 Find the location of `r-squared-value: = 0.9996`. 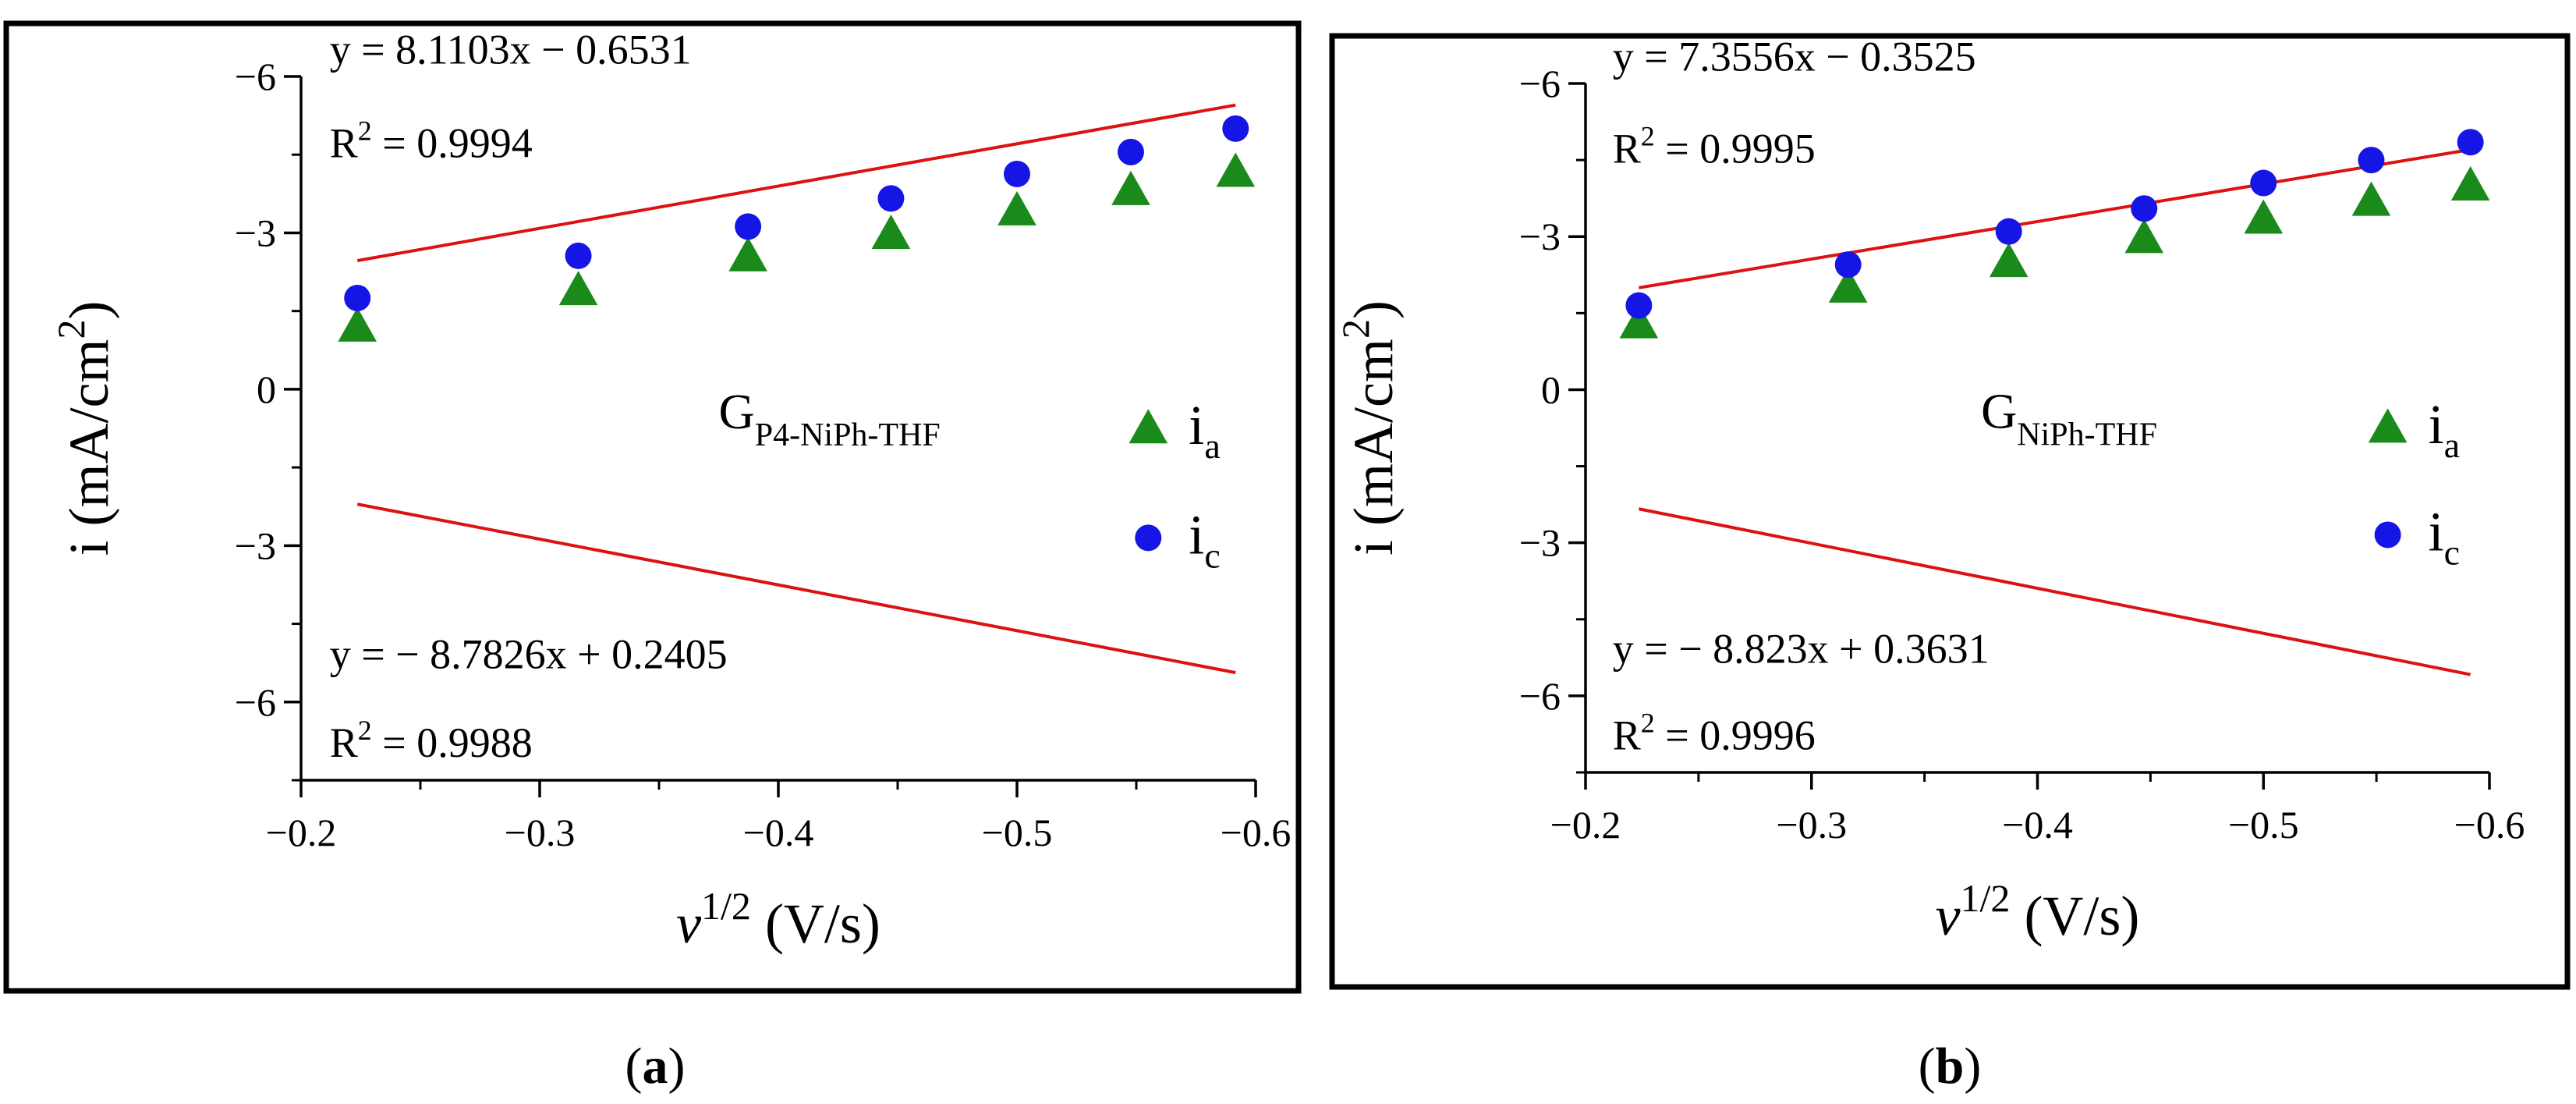

r-squared-value: = 0.9996 is located at coordinates (1735, 735).